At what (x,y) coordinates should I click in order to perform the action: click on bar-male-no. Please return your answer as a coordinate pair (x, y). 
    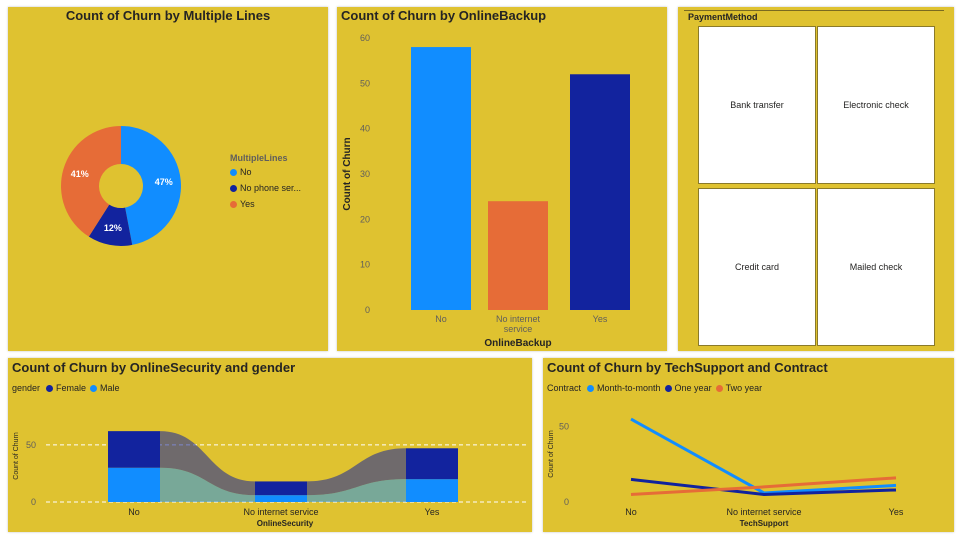
    Looking at the image, I should click on (134, 484).